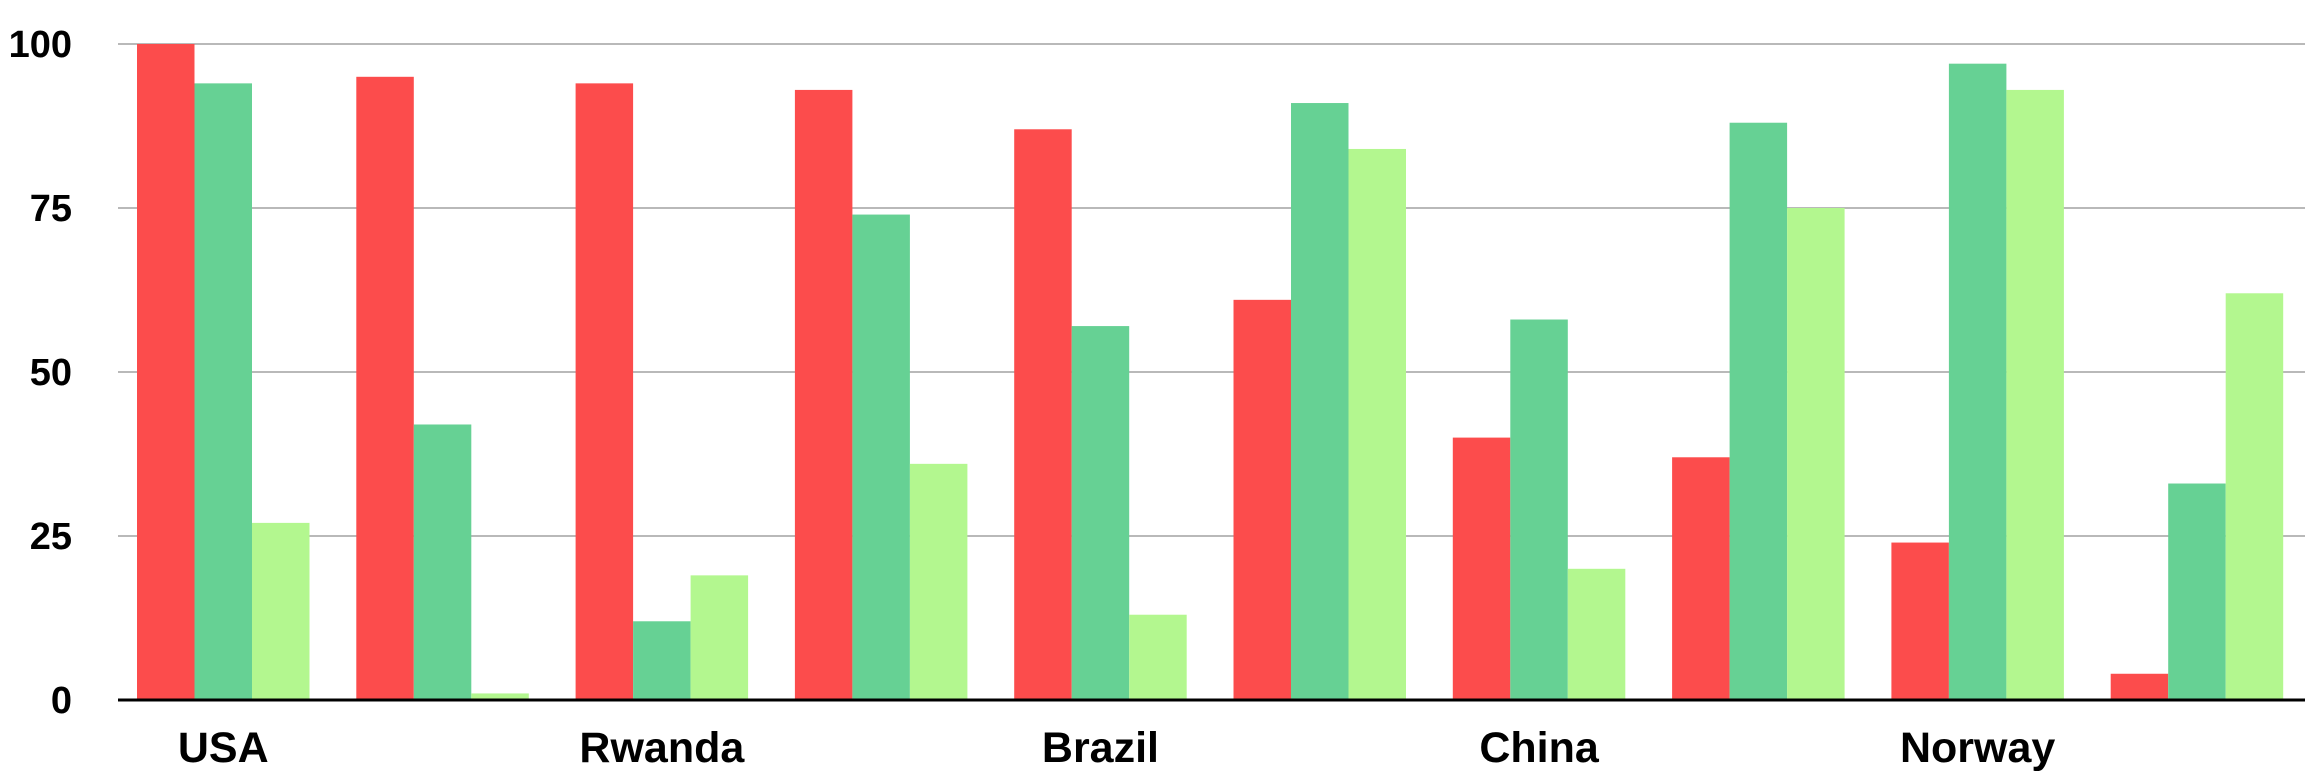 This screenshot has height=776, width=2309. What do you see at coordinates (2197, 591) in the screenshot?
I see `bar-group10-series2` at bounding box center [2197, 591].